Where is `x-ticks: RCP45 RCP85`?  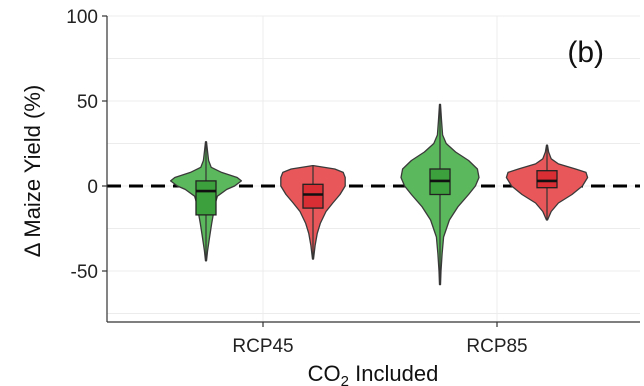
x-ticks: RCP45 RCP85 is located at coordinates (380, 339).